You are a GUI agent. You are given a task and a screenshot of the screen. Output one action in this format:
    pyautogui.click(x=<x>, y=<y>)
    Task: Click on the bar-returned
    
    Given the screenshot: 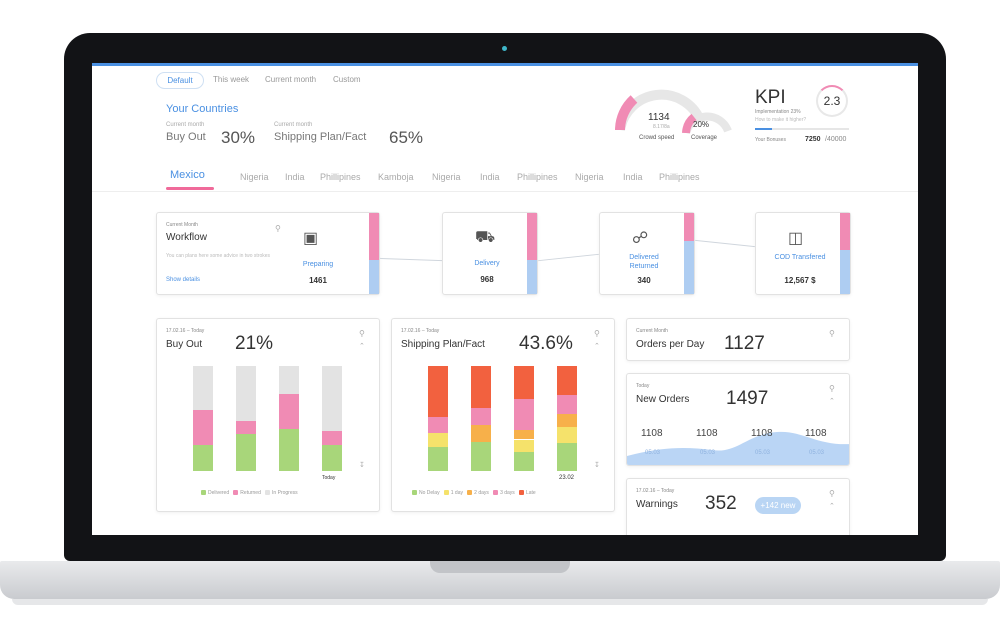 What is the action you would take?
    pyautogui.click(x=289, y=411)
    